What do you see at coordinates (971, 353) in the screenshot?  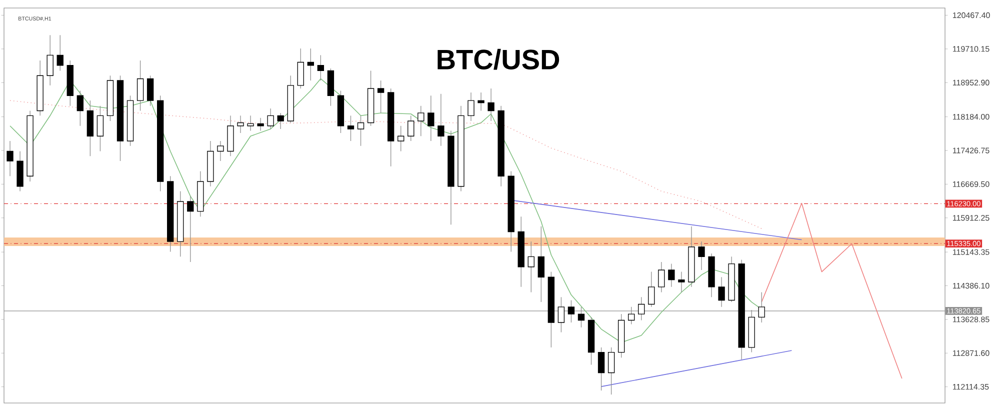 I see `y-tick-label: 112871.60` at bounding box center [971, 353].